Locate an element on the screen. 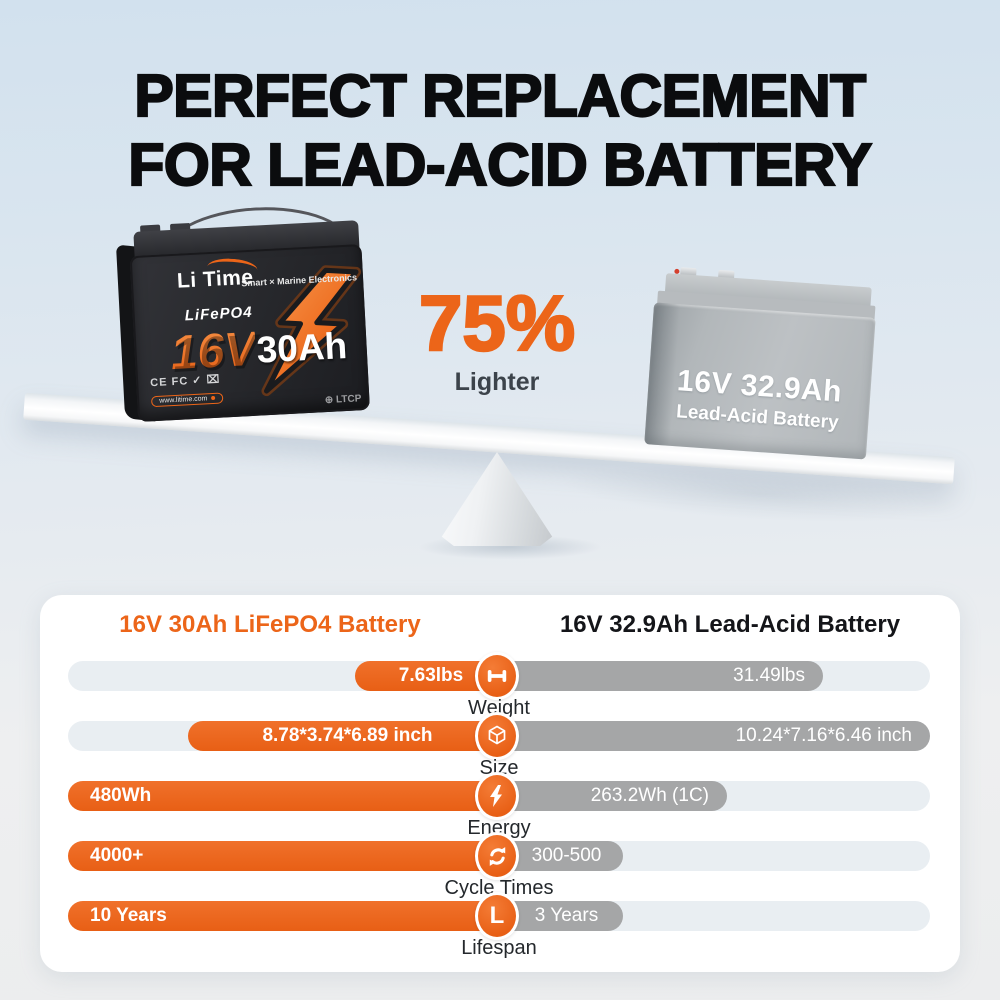 The height and width of the screenshot is (1000, 1000). comparison-row-cycle-times: 300-500 4000+ Cycle Times is located at coordinates (499, 865).